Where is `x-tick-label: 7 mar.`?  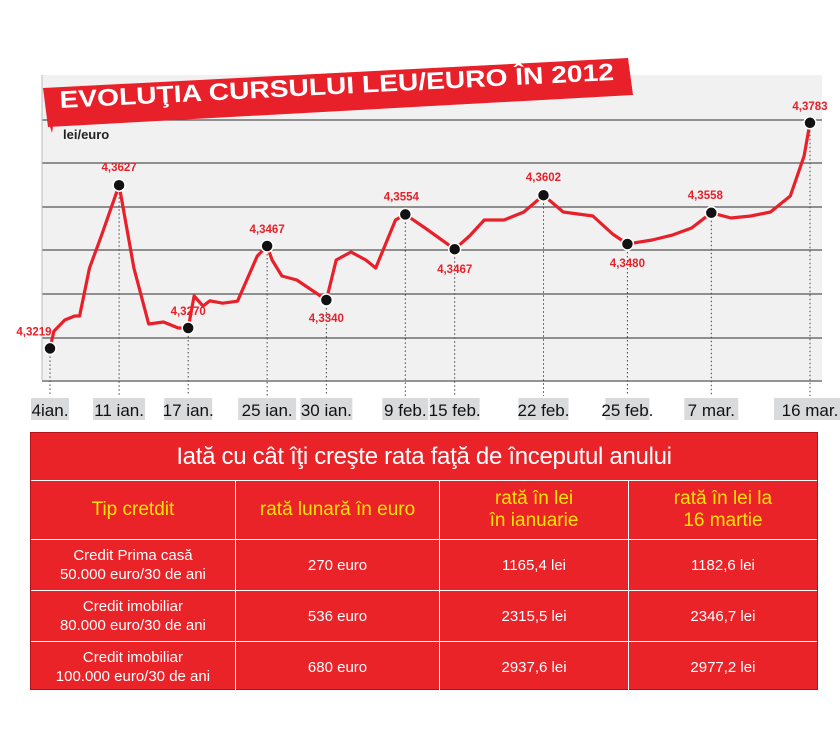 x-tick-label: 7 mar. is located at coordinates (711, 410).